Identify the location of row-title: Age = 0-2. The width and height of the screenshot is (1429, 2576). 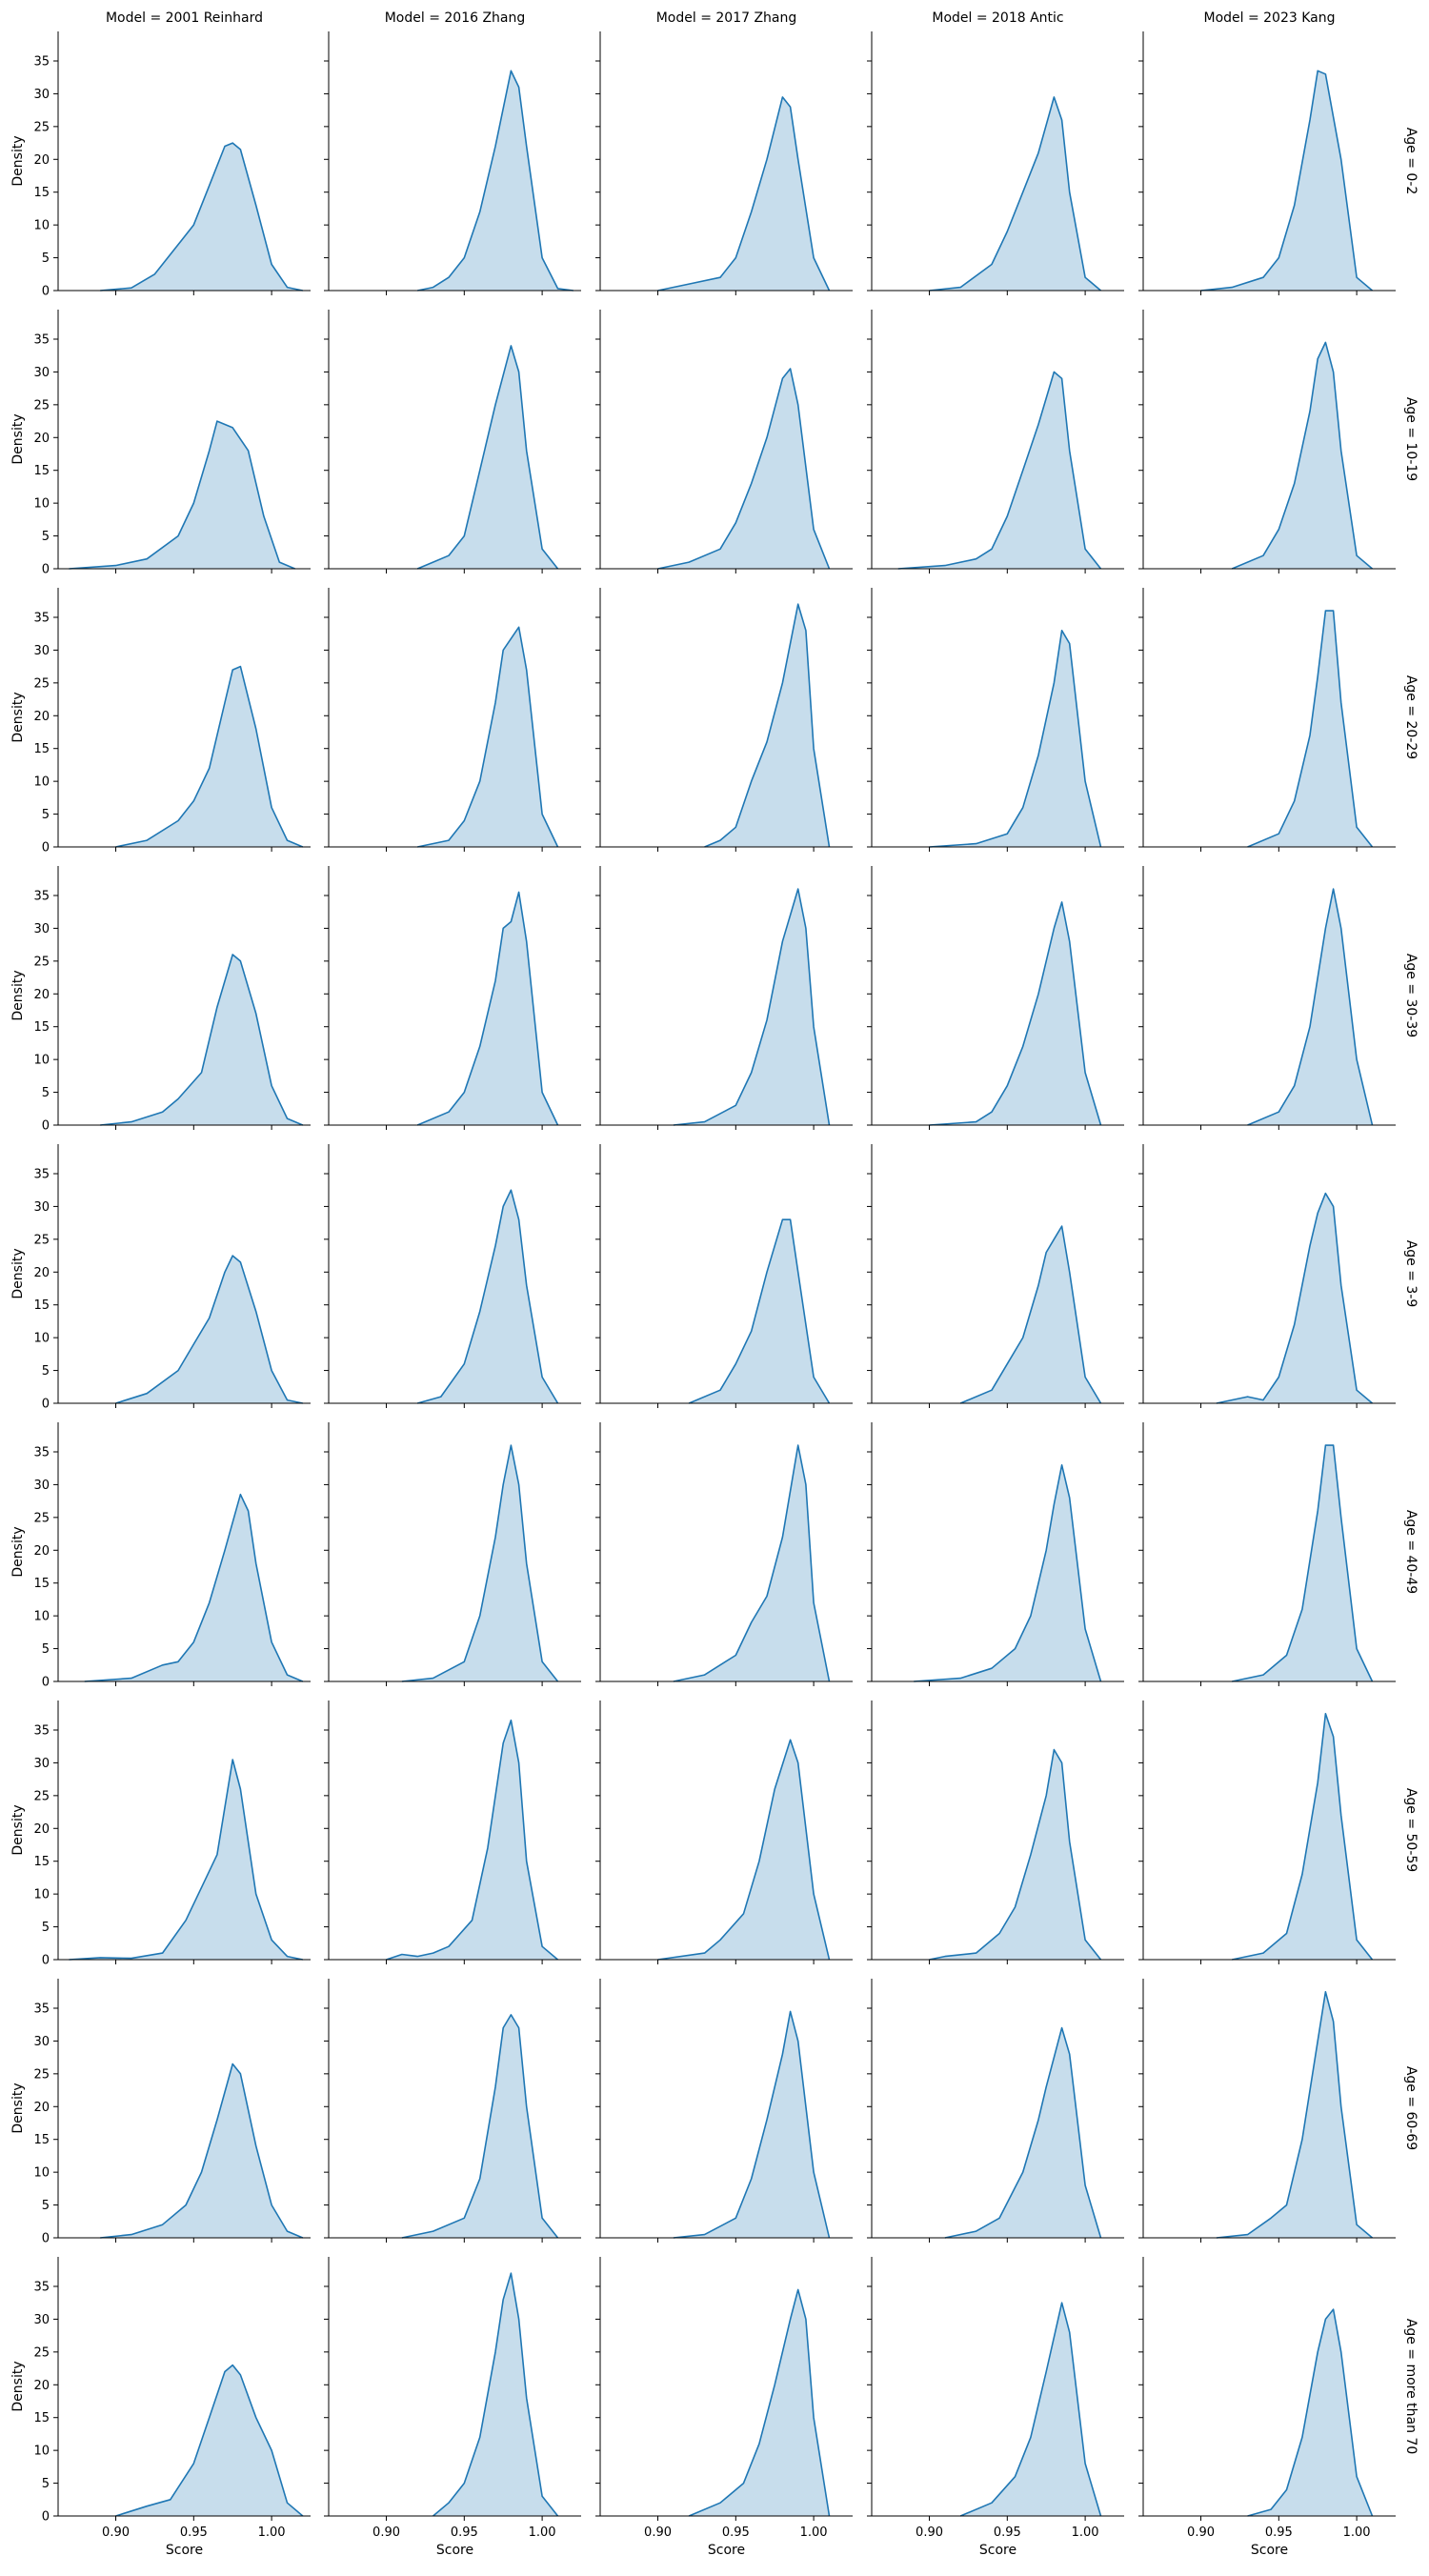
(1411, 161).